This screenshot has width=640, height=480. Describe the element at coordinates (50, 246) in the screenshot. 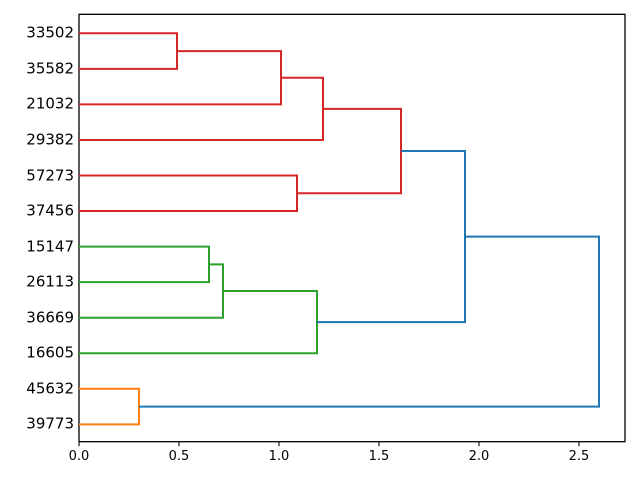

I see `leaf-label: 15147` at that location.